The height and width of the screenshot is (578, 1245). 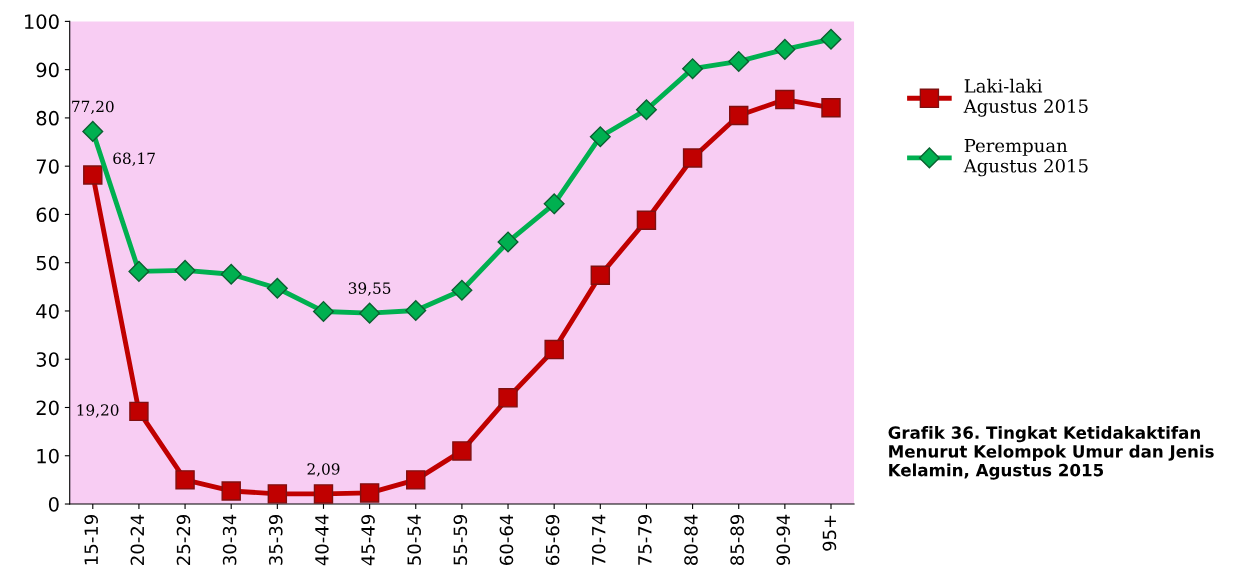 What do you see at coordinates (137, 539) in the screenshot?
I see `x-tick-label: 20-24` at bounding box center [137, 539].